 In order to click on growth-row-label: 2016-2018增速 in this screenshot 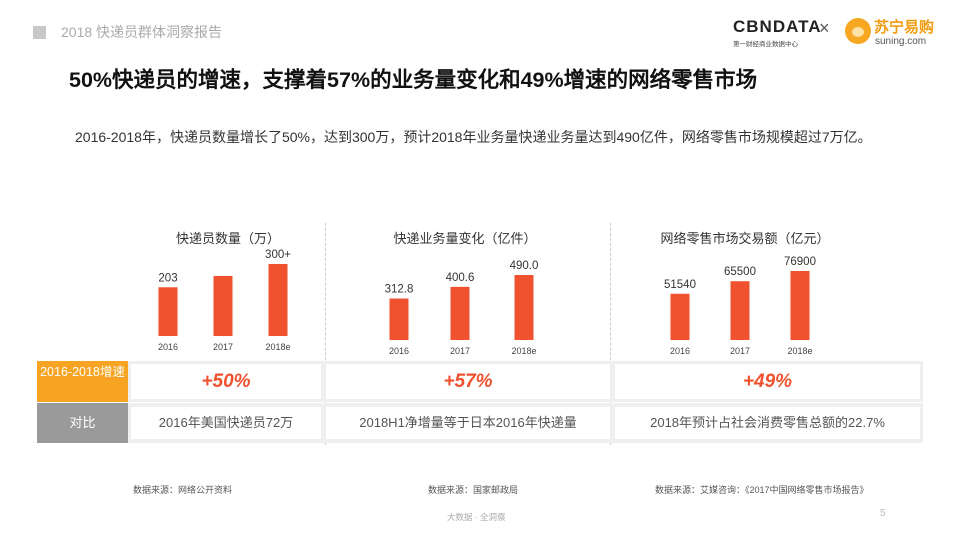, I will do `click(82, 381)`.